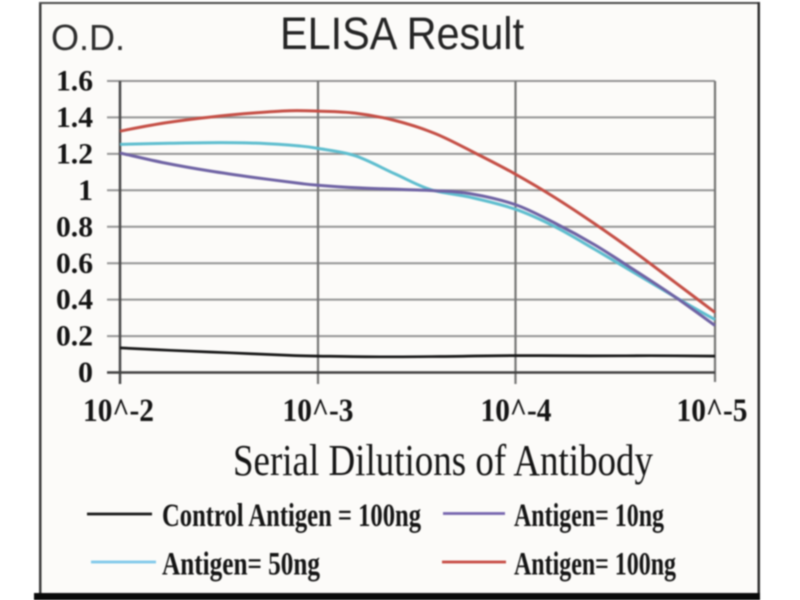 The image size is (800, 600). Describe the element at coordinates (74, 227) in the screenshot. I see `svg-text: 0.8` at that location.